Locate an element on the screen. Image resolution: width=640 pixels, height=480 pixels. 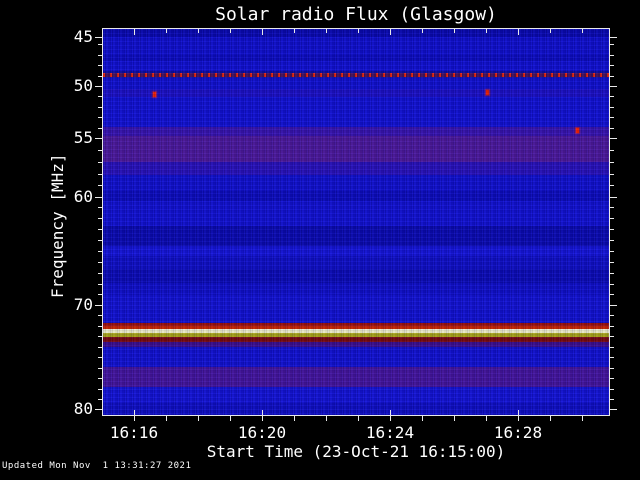
y-tick-label: 60 is located at coordinates (83, 196).